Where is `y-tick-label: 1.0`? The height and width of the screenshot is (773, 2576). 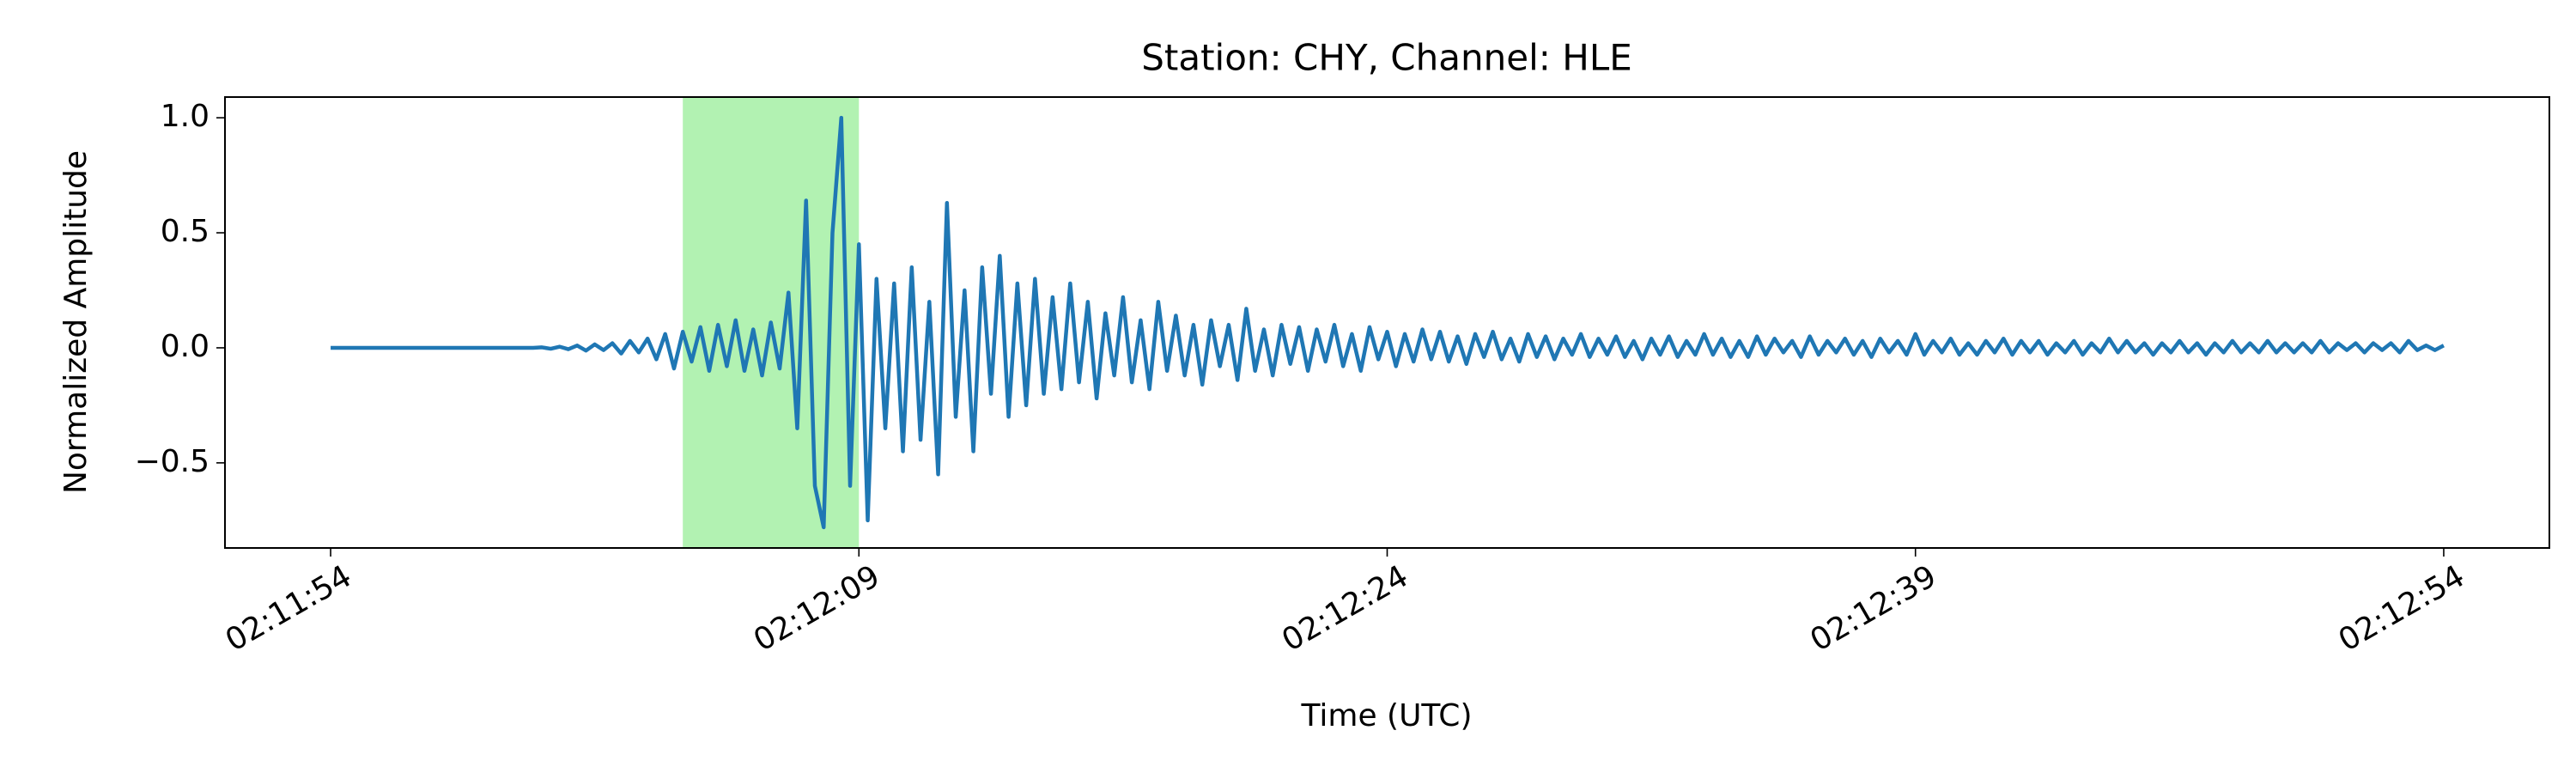 y-tick-label: 1.0 is located at coordinates (186, 116).